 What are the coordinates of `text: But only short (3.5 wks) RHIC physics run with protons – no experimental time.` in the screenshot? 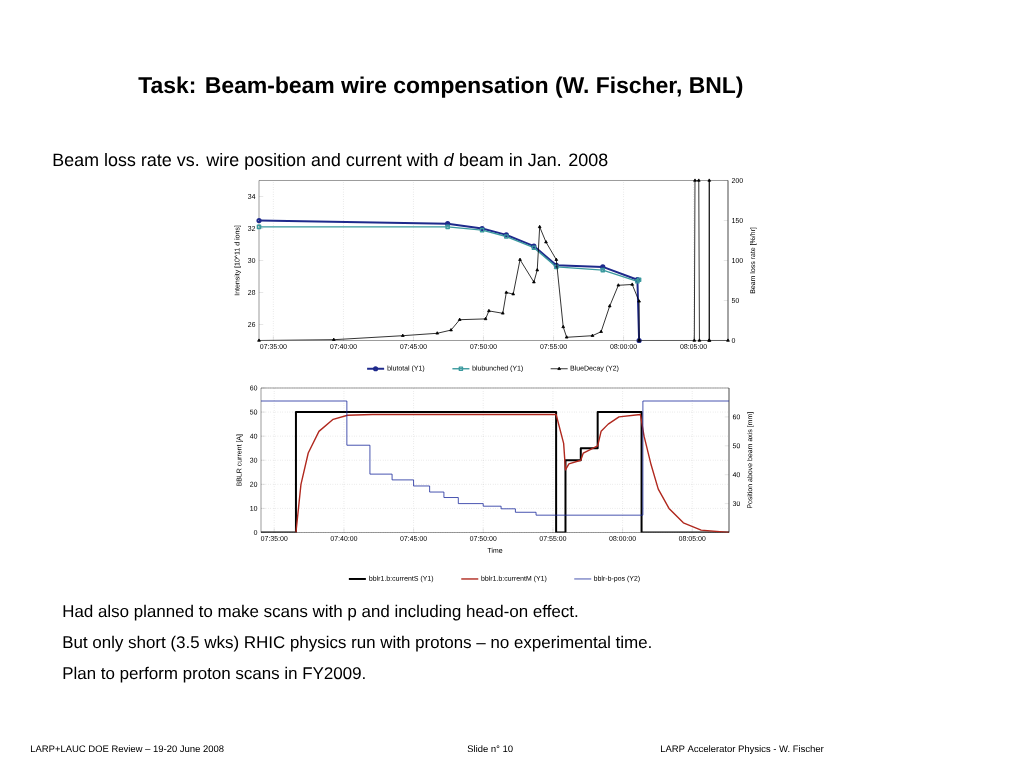 It's located at (357, 643).